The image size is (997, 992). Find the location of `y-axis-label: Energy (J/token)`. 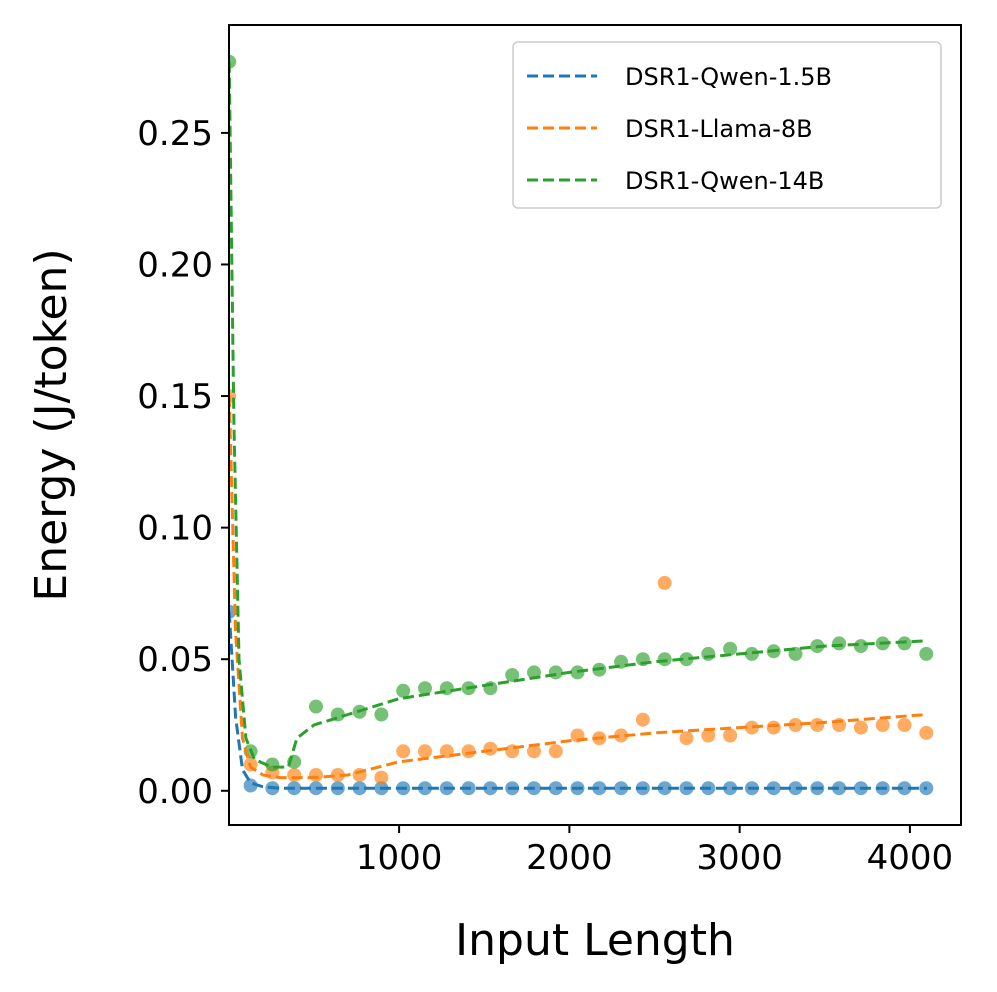

y-axis-label: Energy (J/token) is located at coordinates (51, 424).